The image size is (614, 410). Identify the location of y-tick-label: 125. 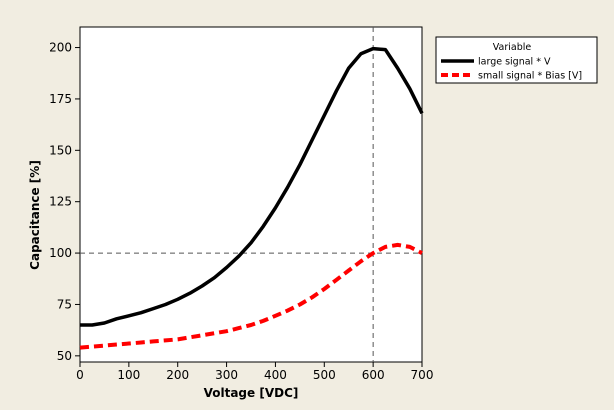
(60, 202).